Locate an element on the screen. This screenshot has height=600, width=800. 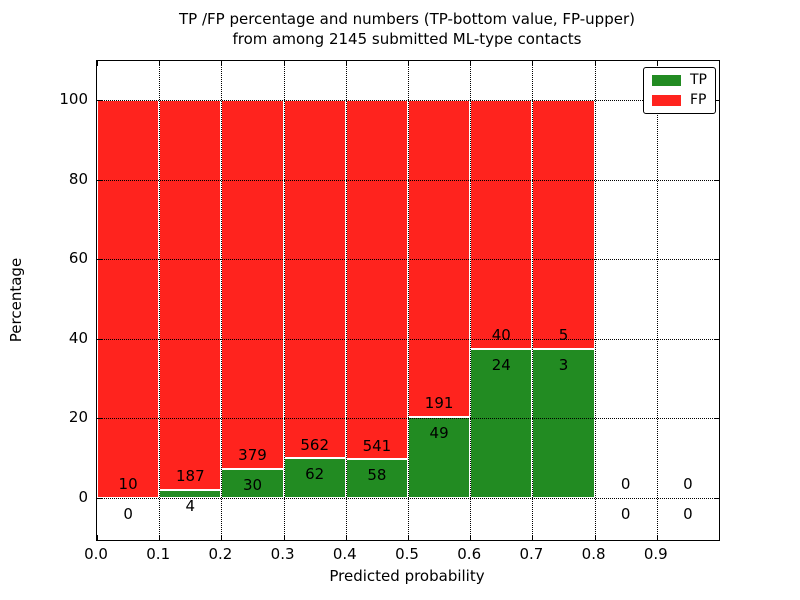
tp-count-label: 30 is located at coordinates (252, 484).